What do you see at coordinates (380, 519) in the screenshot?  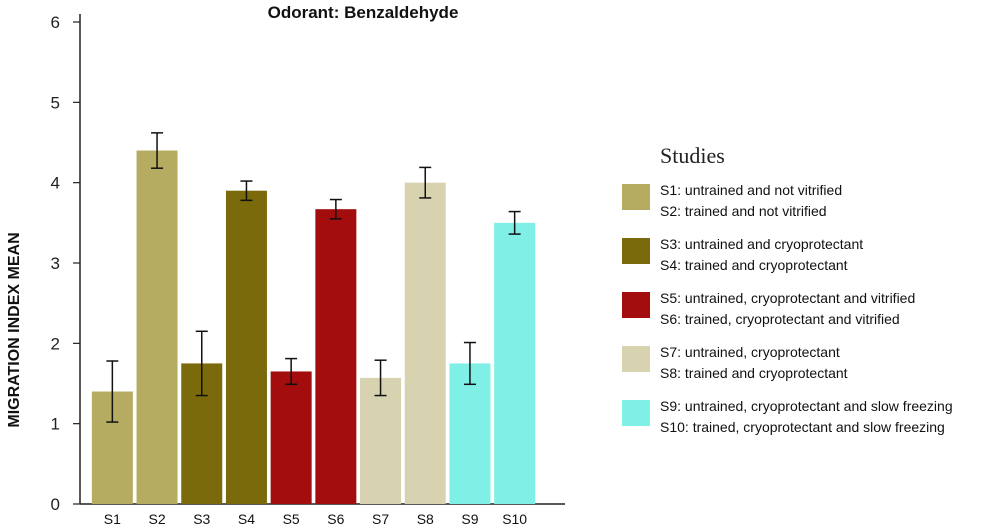 I see `x-tick-label-s7: S7` at bounding box center [380, 519].